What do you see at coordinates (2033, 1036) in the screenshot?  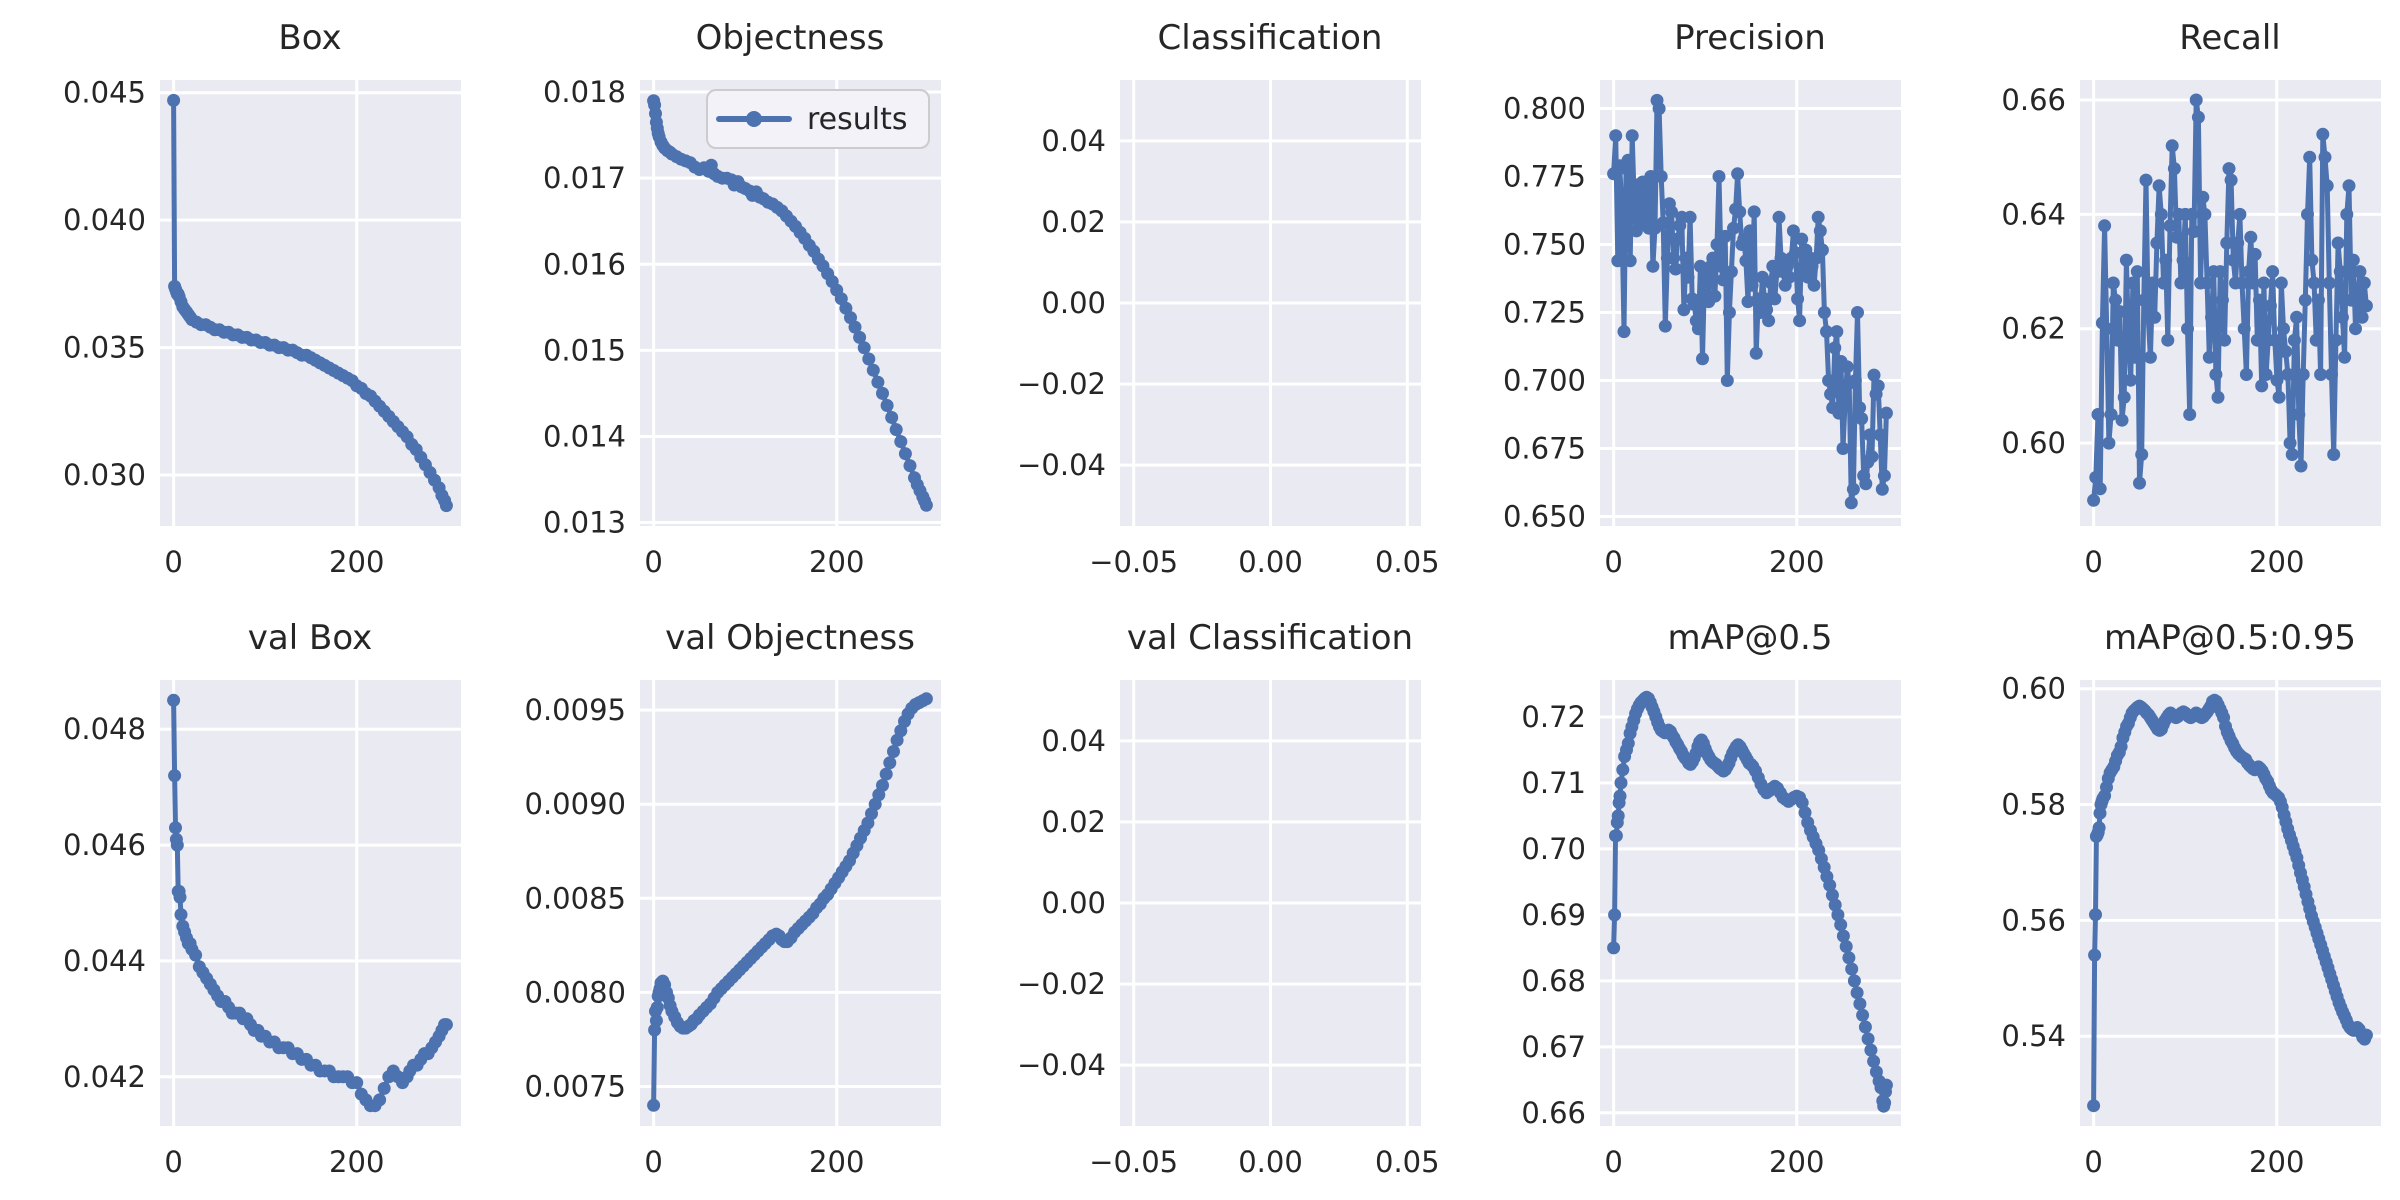 I see `y-tick-label: 0.54` at bounding box center [2033, 1036].